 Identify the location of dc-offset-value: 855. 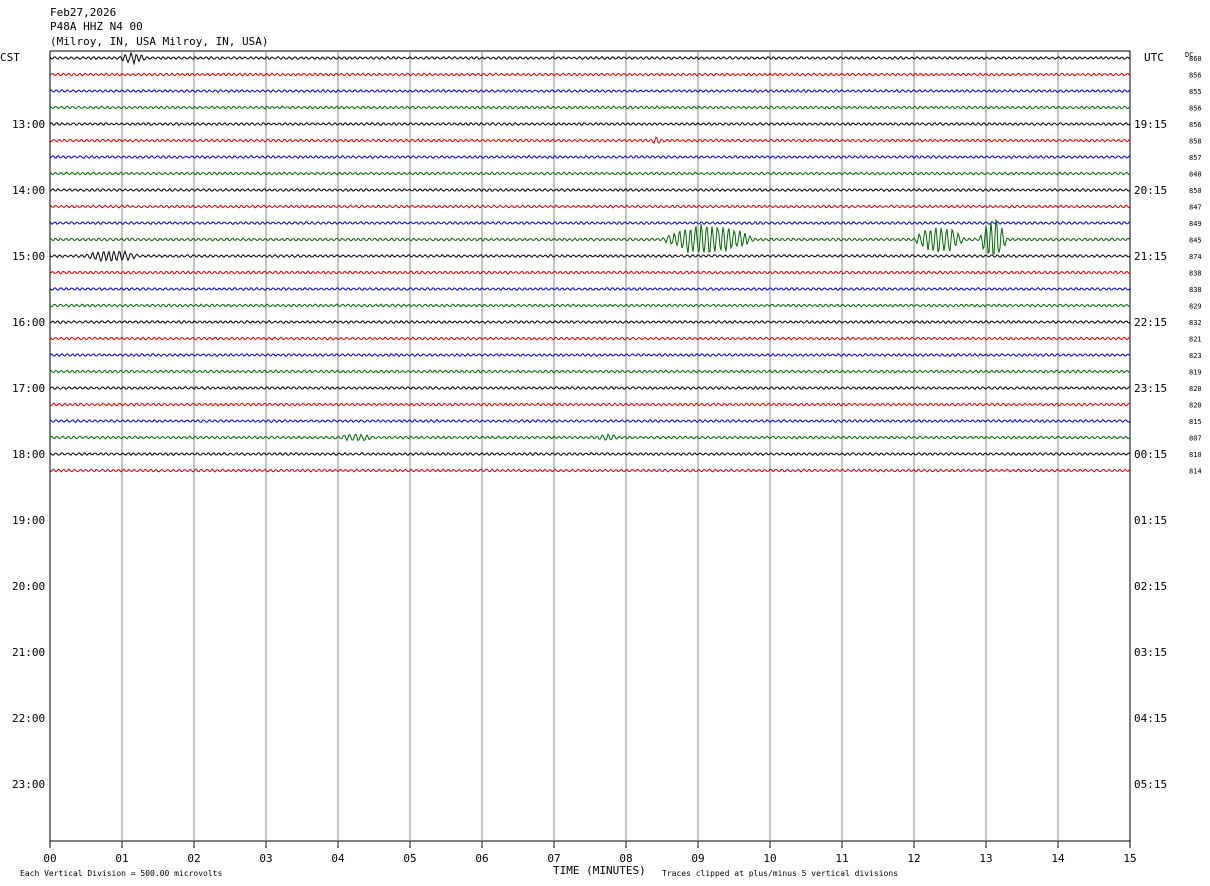
(1195, 92).